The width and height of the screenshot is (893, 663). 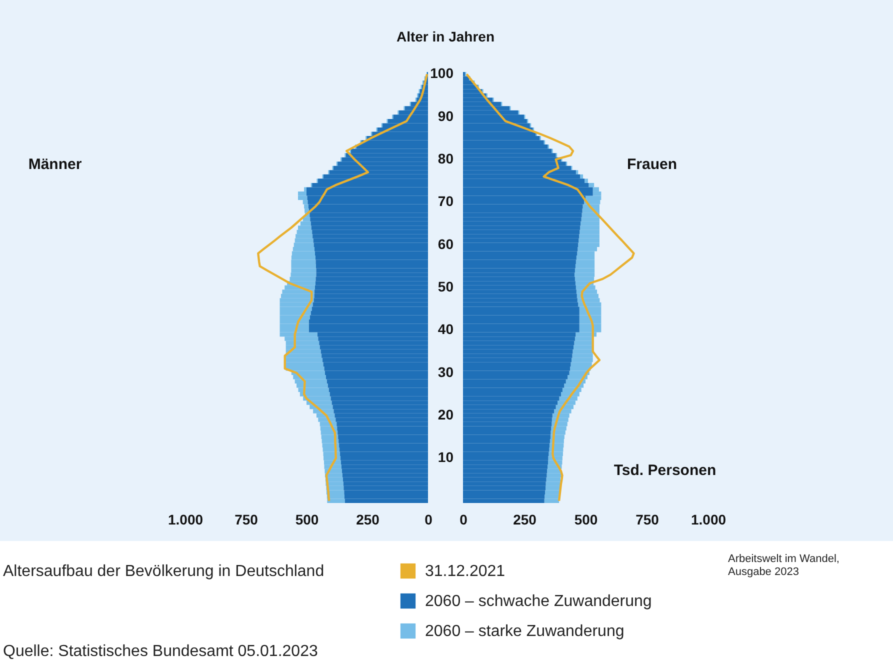 I want to click on y-tick-label: 80, so click(x=446, y=158).